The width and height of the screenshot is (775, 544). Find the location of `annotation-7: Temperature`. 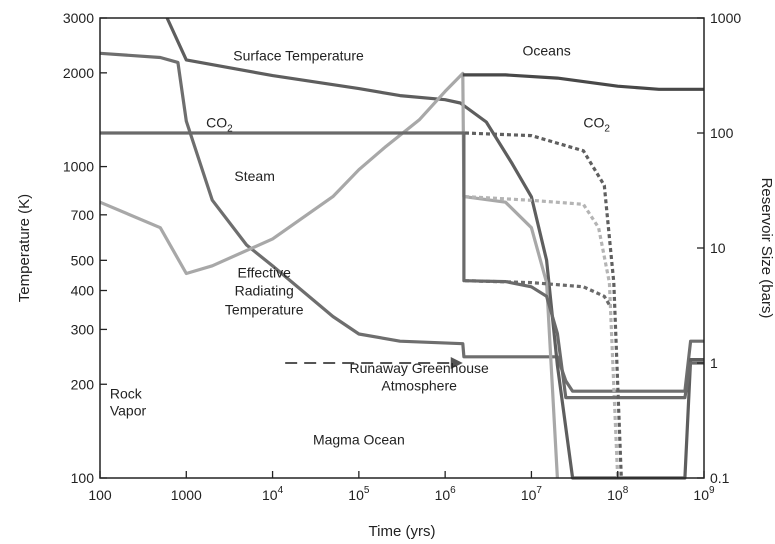

annotation-7: Temperature is located at coordinates (264, 309).